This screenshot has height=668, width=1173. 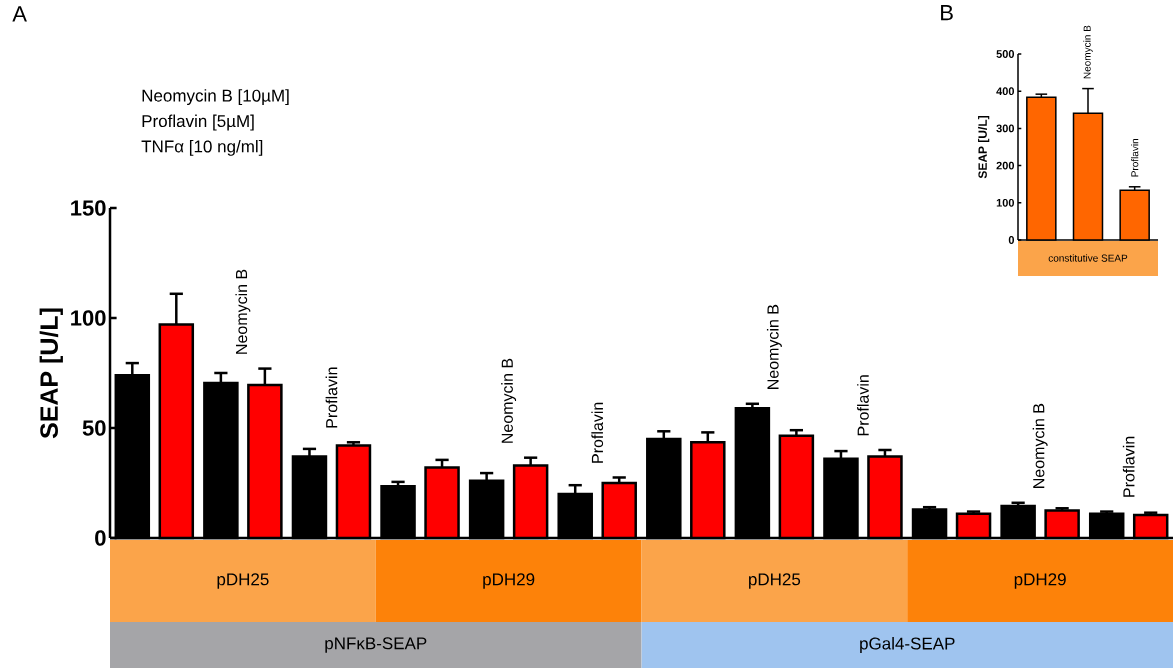 What do you see at coordinates (202, 148) in the screenshot?
I see `text: TNFα [10 ng/ml]` at bounding box center [202, 148].